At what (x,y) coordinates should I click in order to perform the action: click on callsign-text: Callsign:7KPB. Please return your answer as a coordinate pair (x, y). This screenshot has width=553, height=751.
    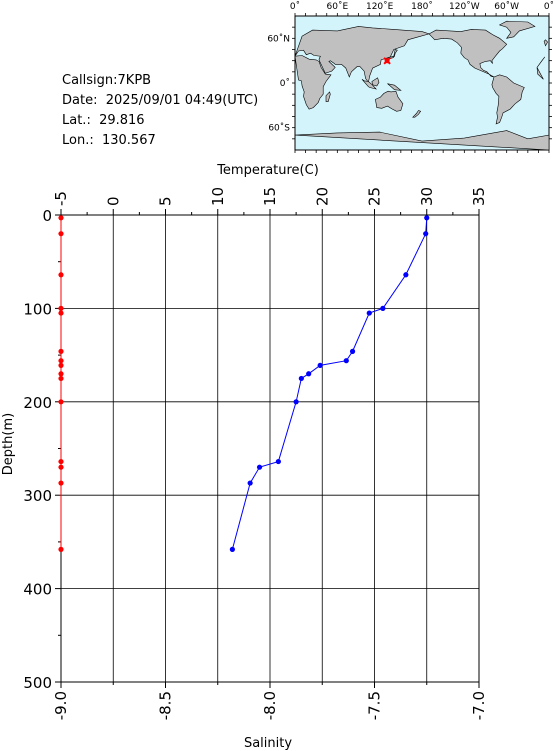
    Looking at the image, I should click on (107, 80).